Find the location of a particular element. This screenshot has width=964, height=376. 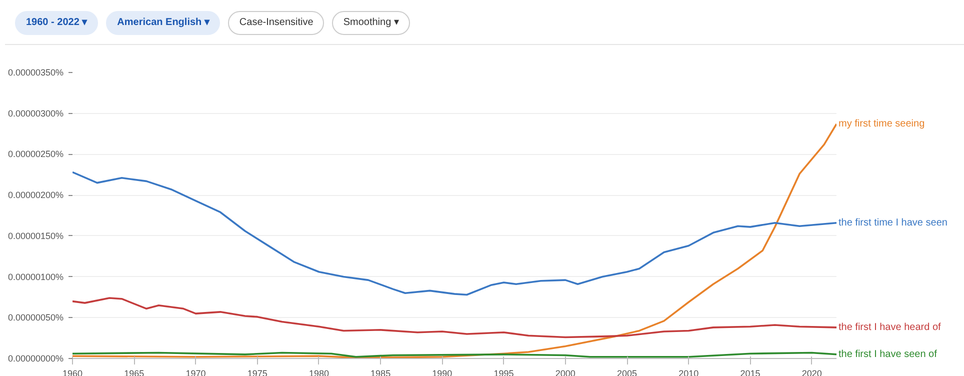

line-series is located at coordinates (454, 317).